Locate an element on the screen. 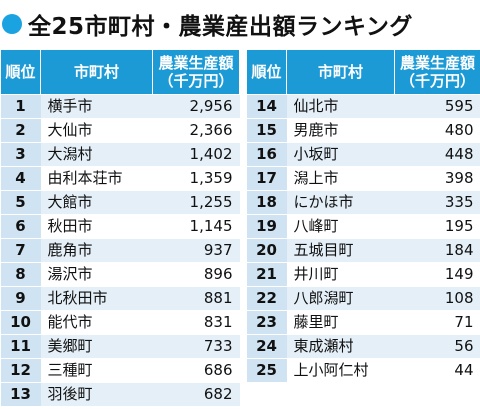 The image size is (480, 409). output-value-cell: 2,366 is located at coordinates (196, 130).